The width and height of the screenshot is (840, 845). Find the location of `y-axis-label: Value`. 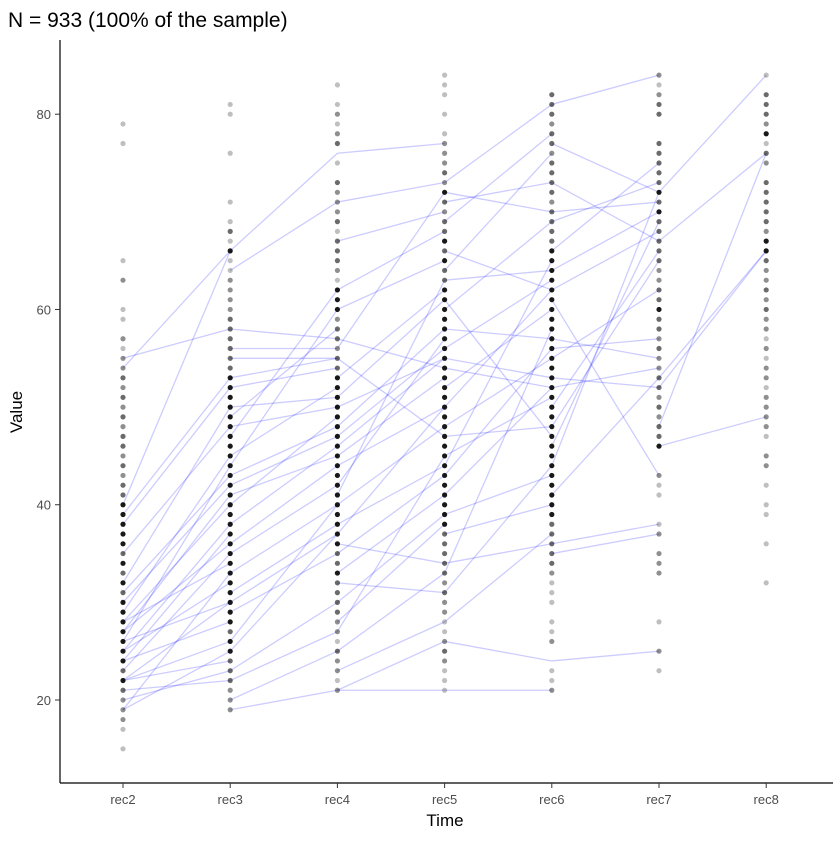

y-axis-label: Value is located at coordinates (16, 412).